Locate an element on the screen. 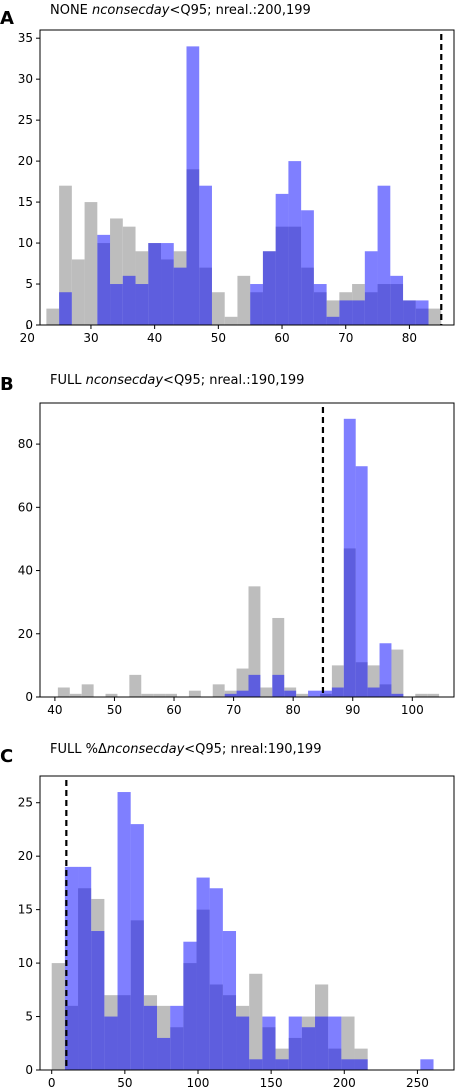 This screenshot has width=470, height=1088. y-tick-label: 30 is located at coordinates (25, 79).